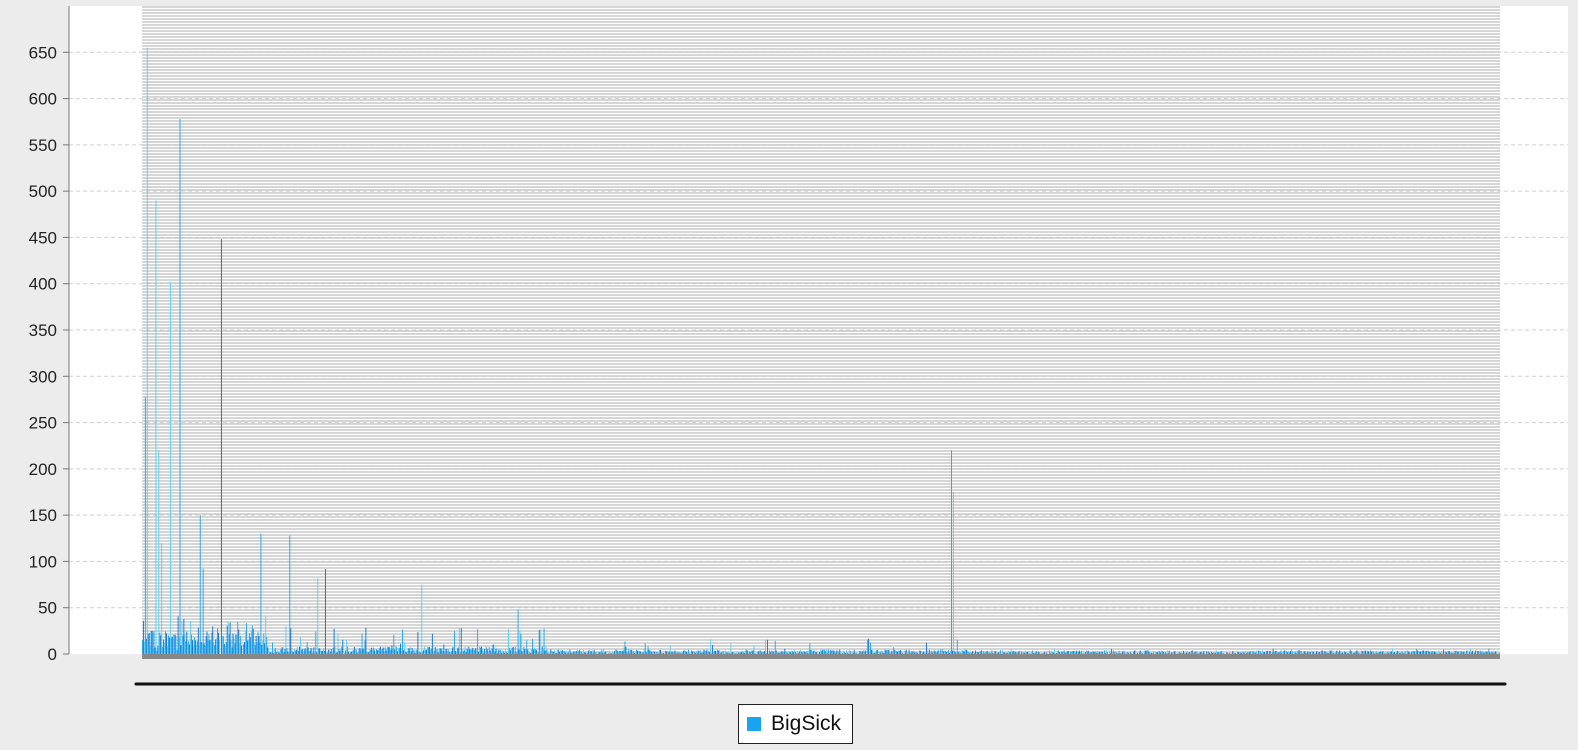 The width and height of the screenshot is (1578, 750). I want to click on y-tick-label: 100, so click(43, 561).